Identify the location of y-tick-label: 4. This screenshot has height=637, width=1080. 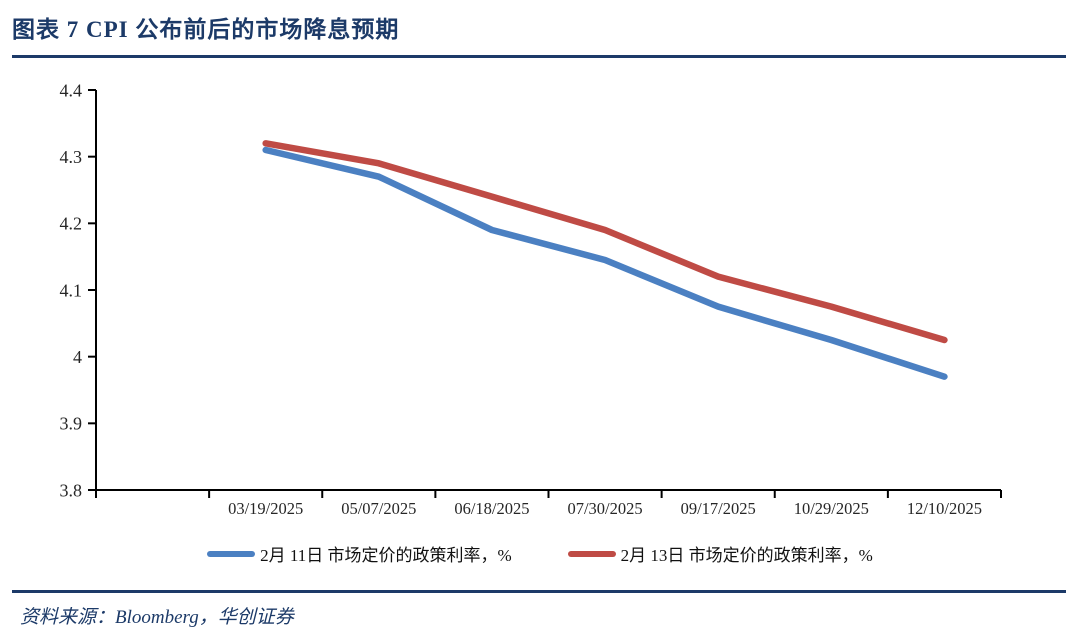
(77, 357).